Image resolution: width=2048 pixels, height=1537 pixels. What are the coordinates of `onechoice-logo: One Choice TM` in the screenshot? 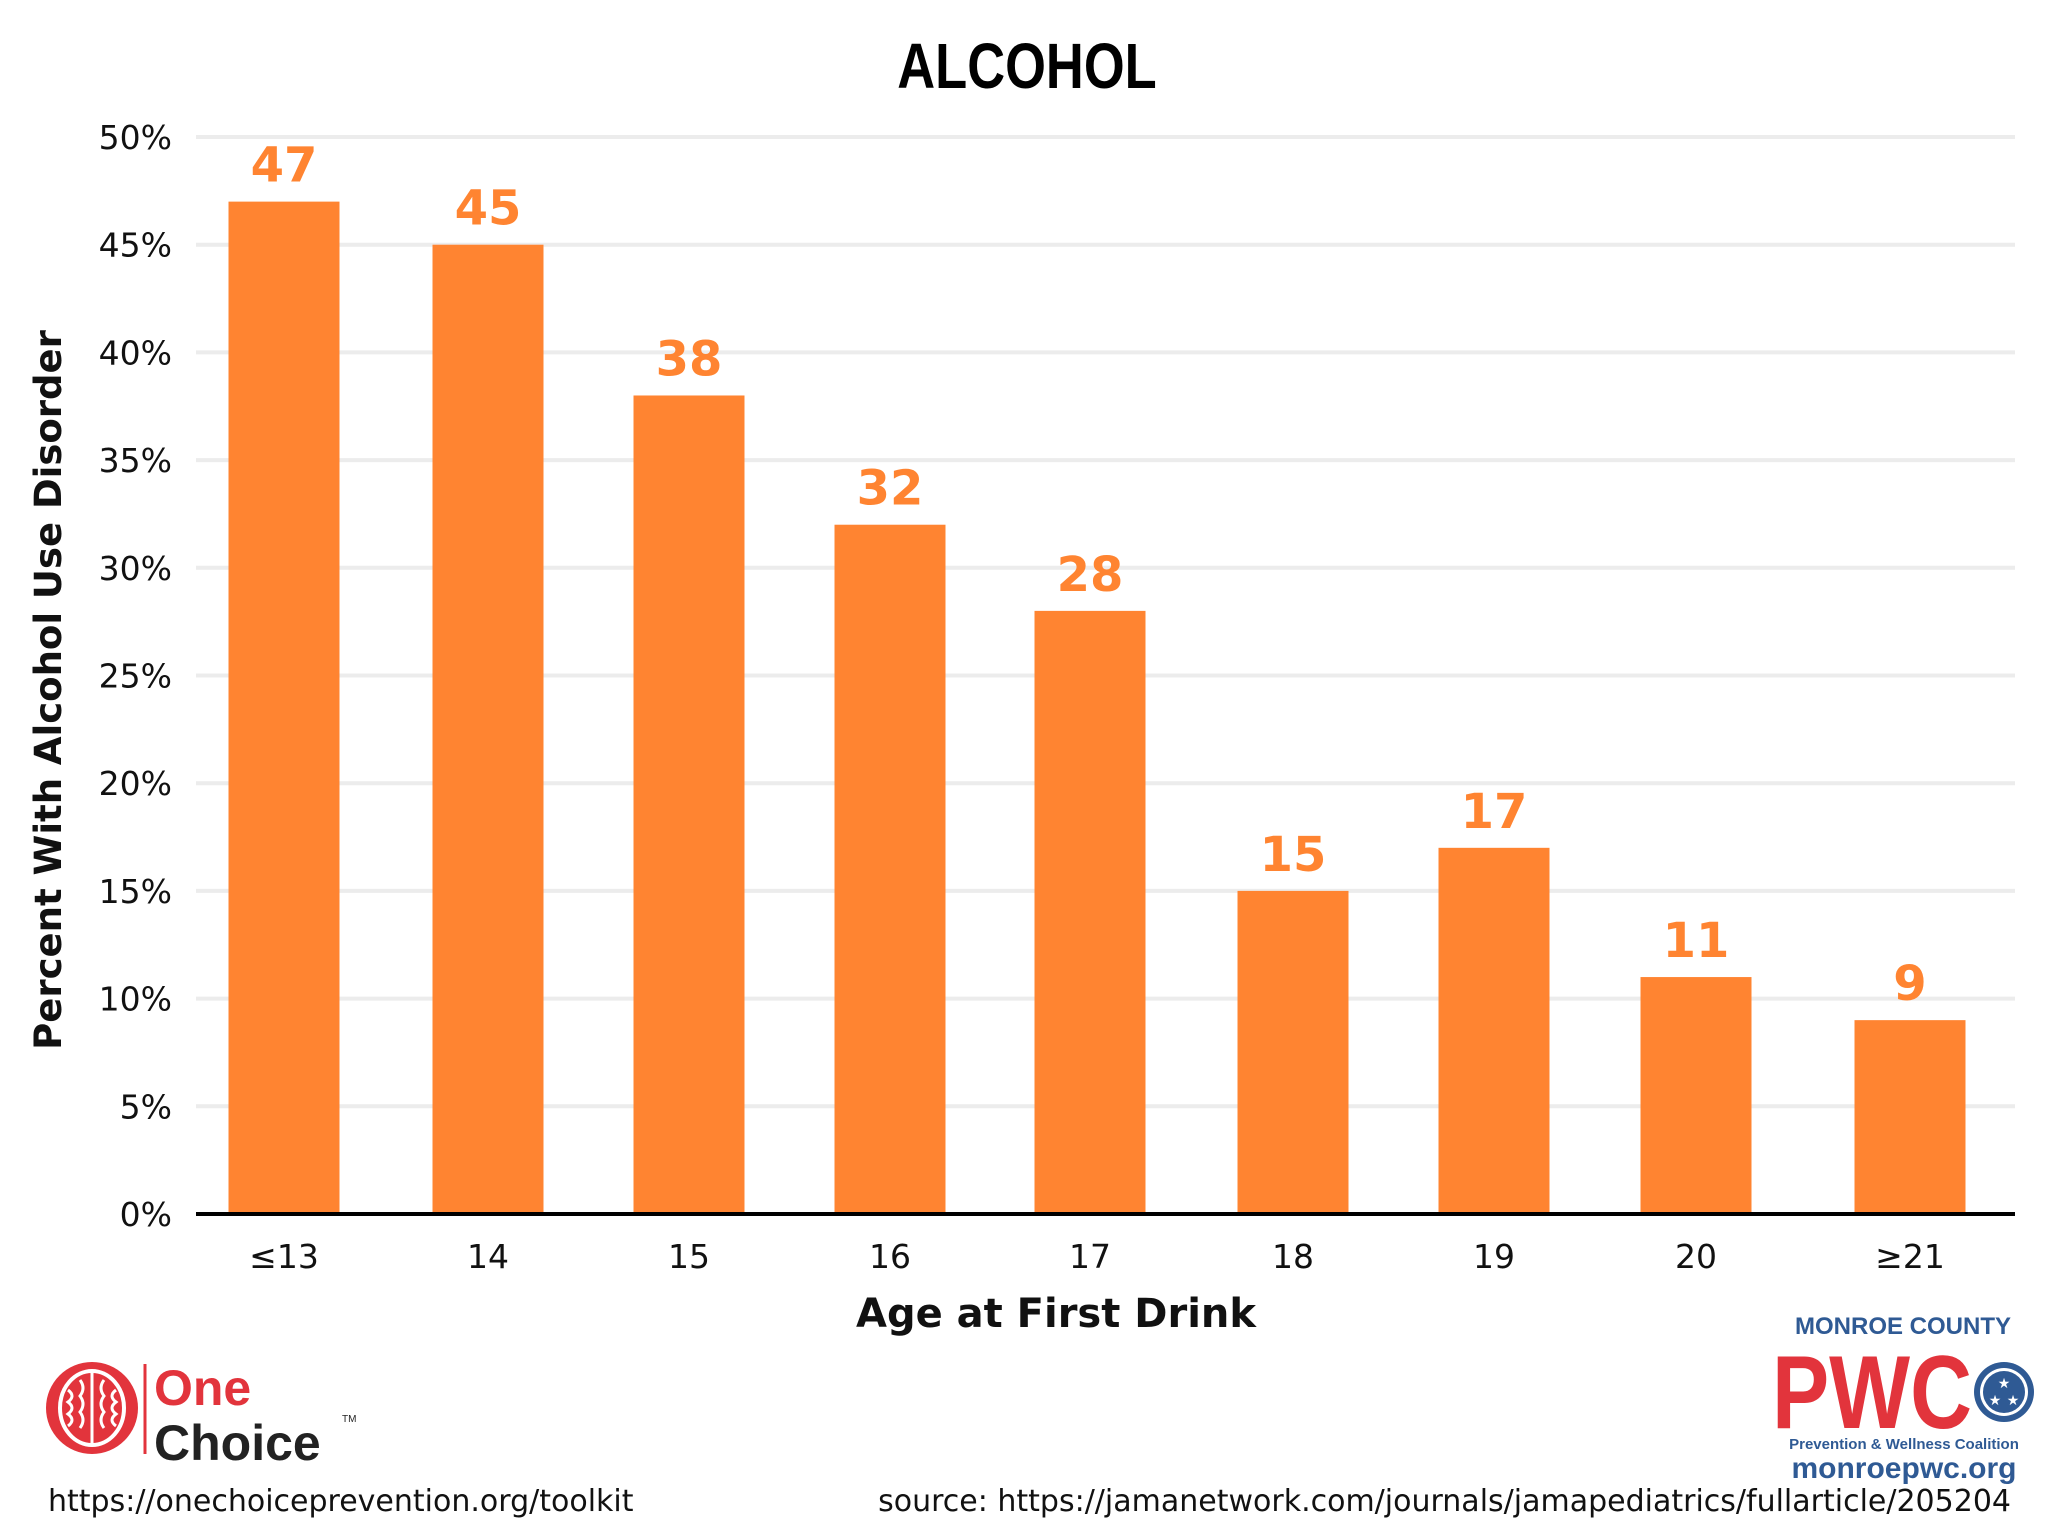 It's located at (201, 1415).